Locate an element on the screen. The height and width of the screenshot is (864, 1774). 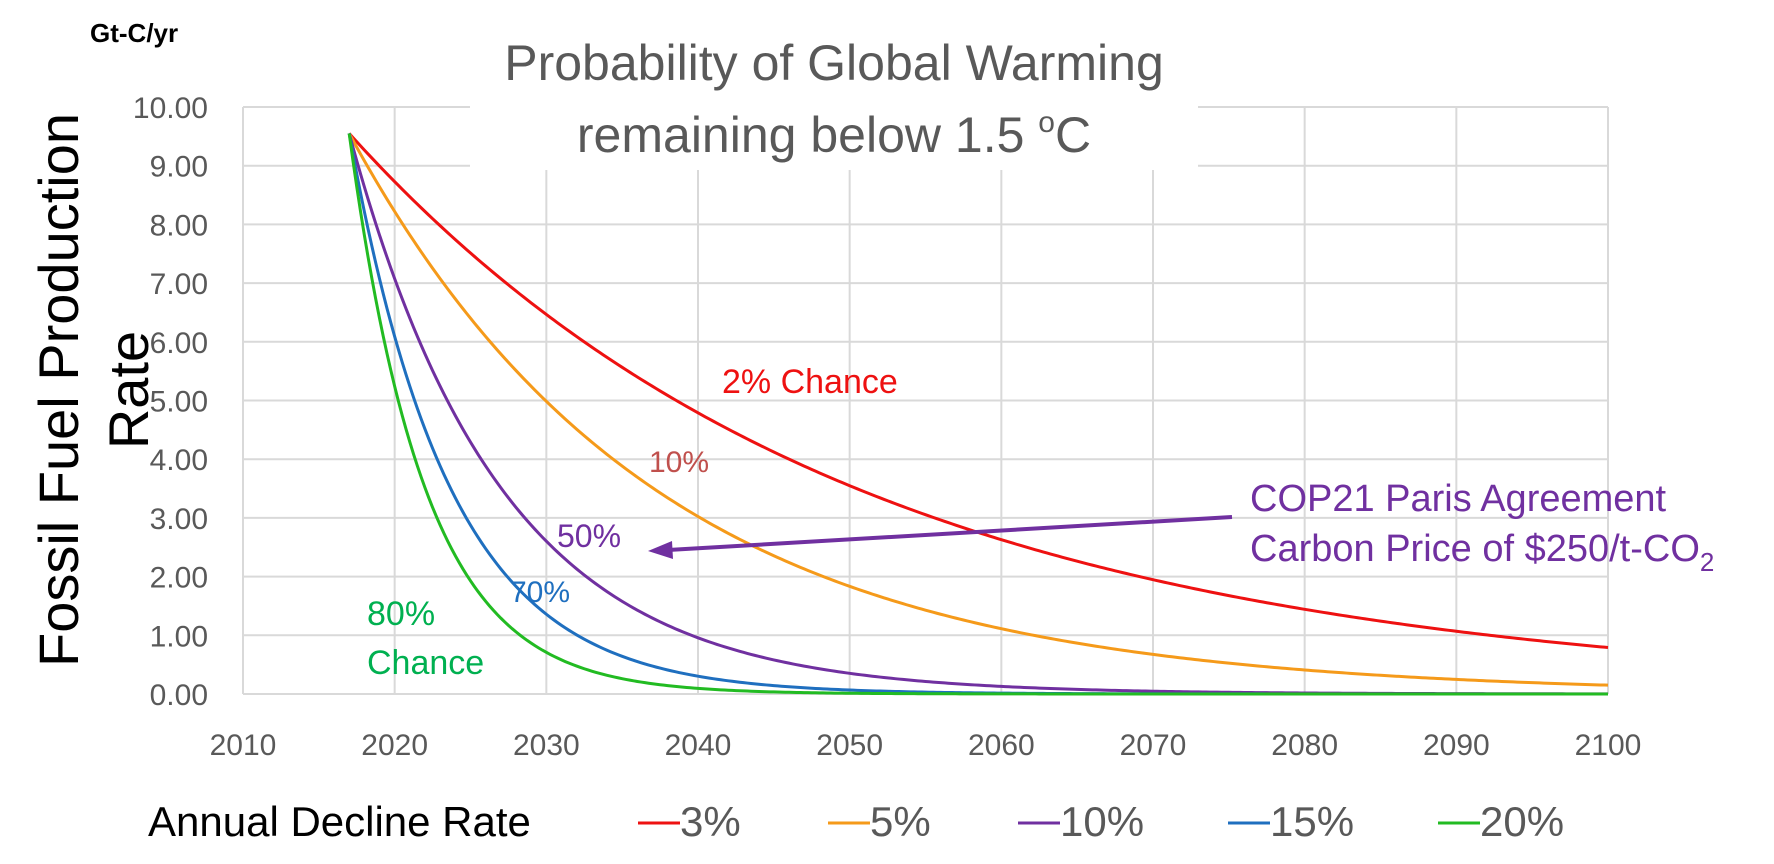
chart-title-superscript: o is located at coordinates (1046, 122).